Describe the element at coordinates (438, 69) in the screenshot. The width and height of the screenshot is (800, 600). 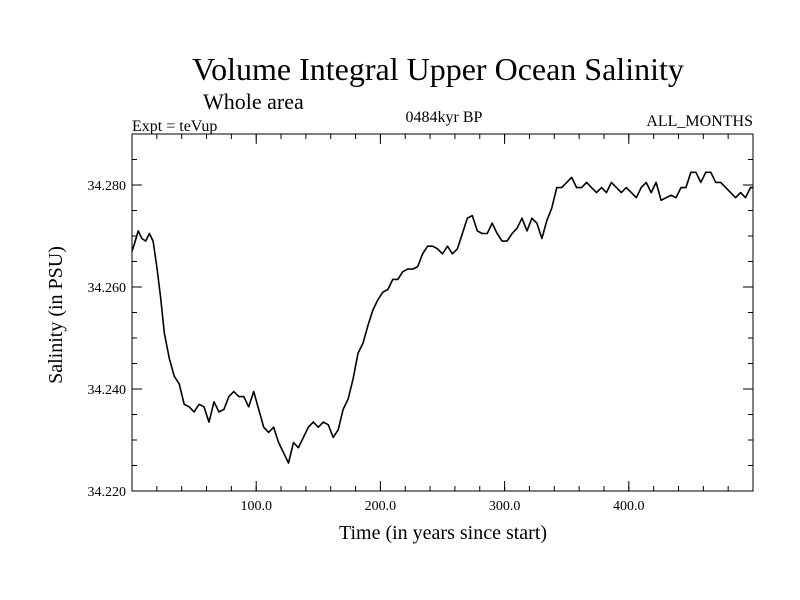
I see `chart-title: Volume Integral Upper Ocean Salinity` at that location.